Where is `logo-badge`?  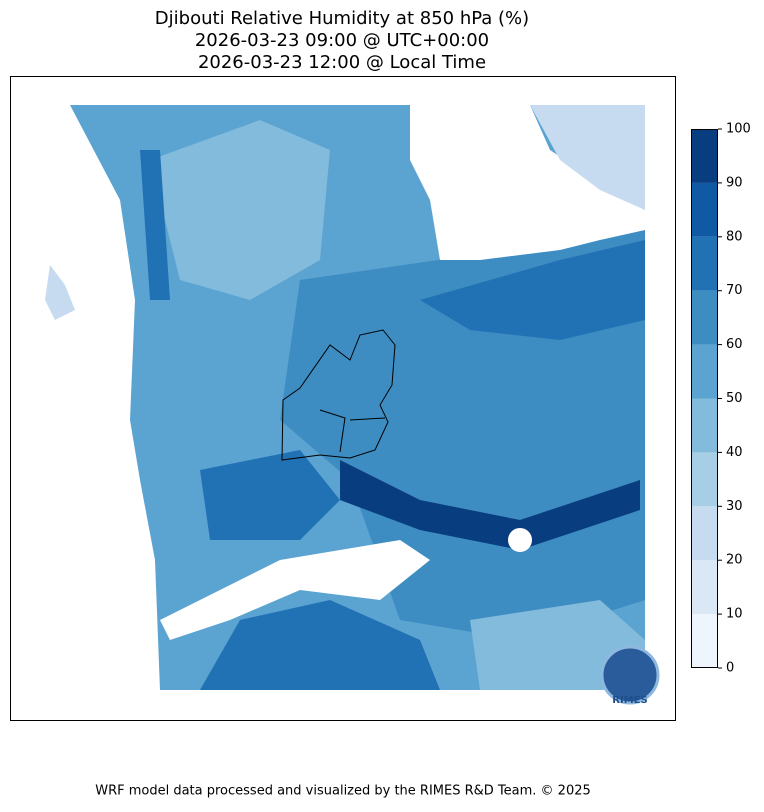 logo-badge is located at coordinates (630, 675).